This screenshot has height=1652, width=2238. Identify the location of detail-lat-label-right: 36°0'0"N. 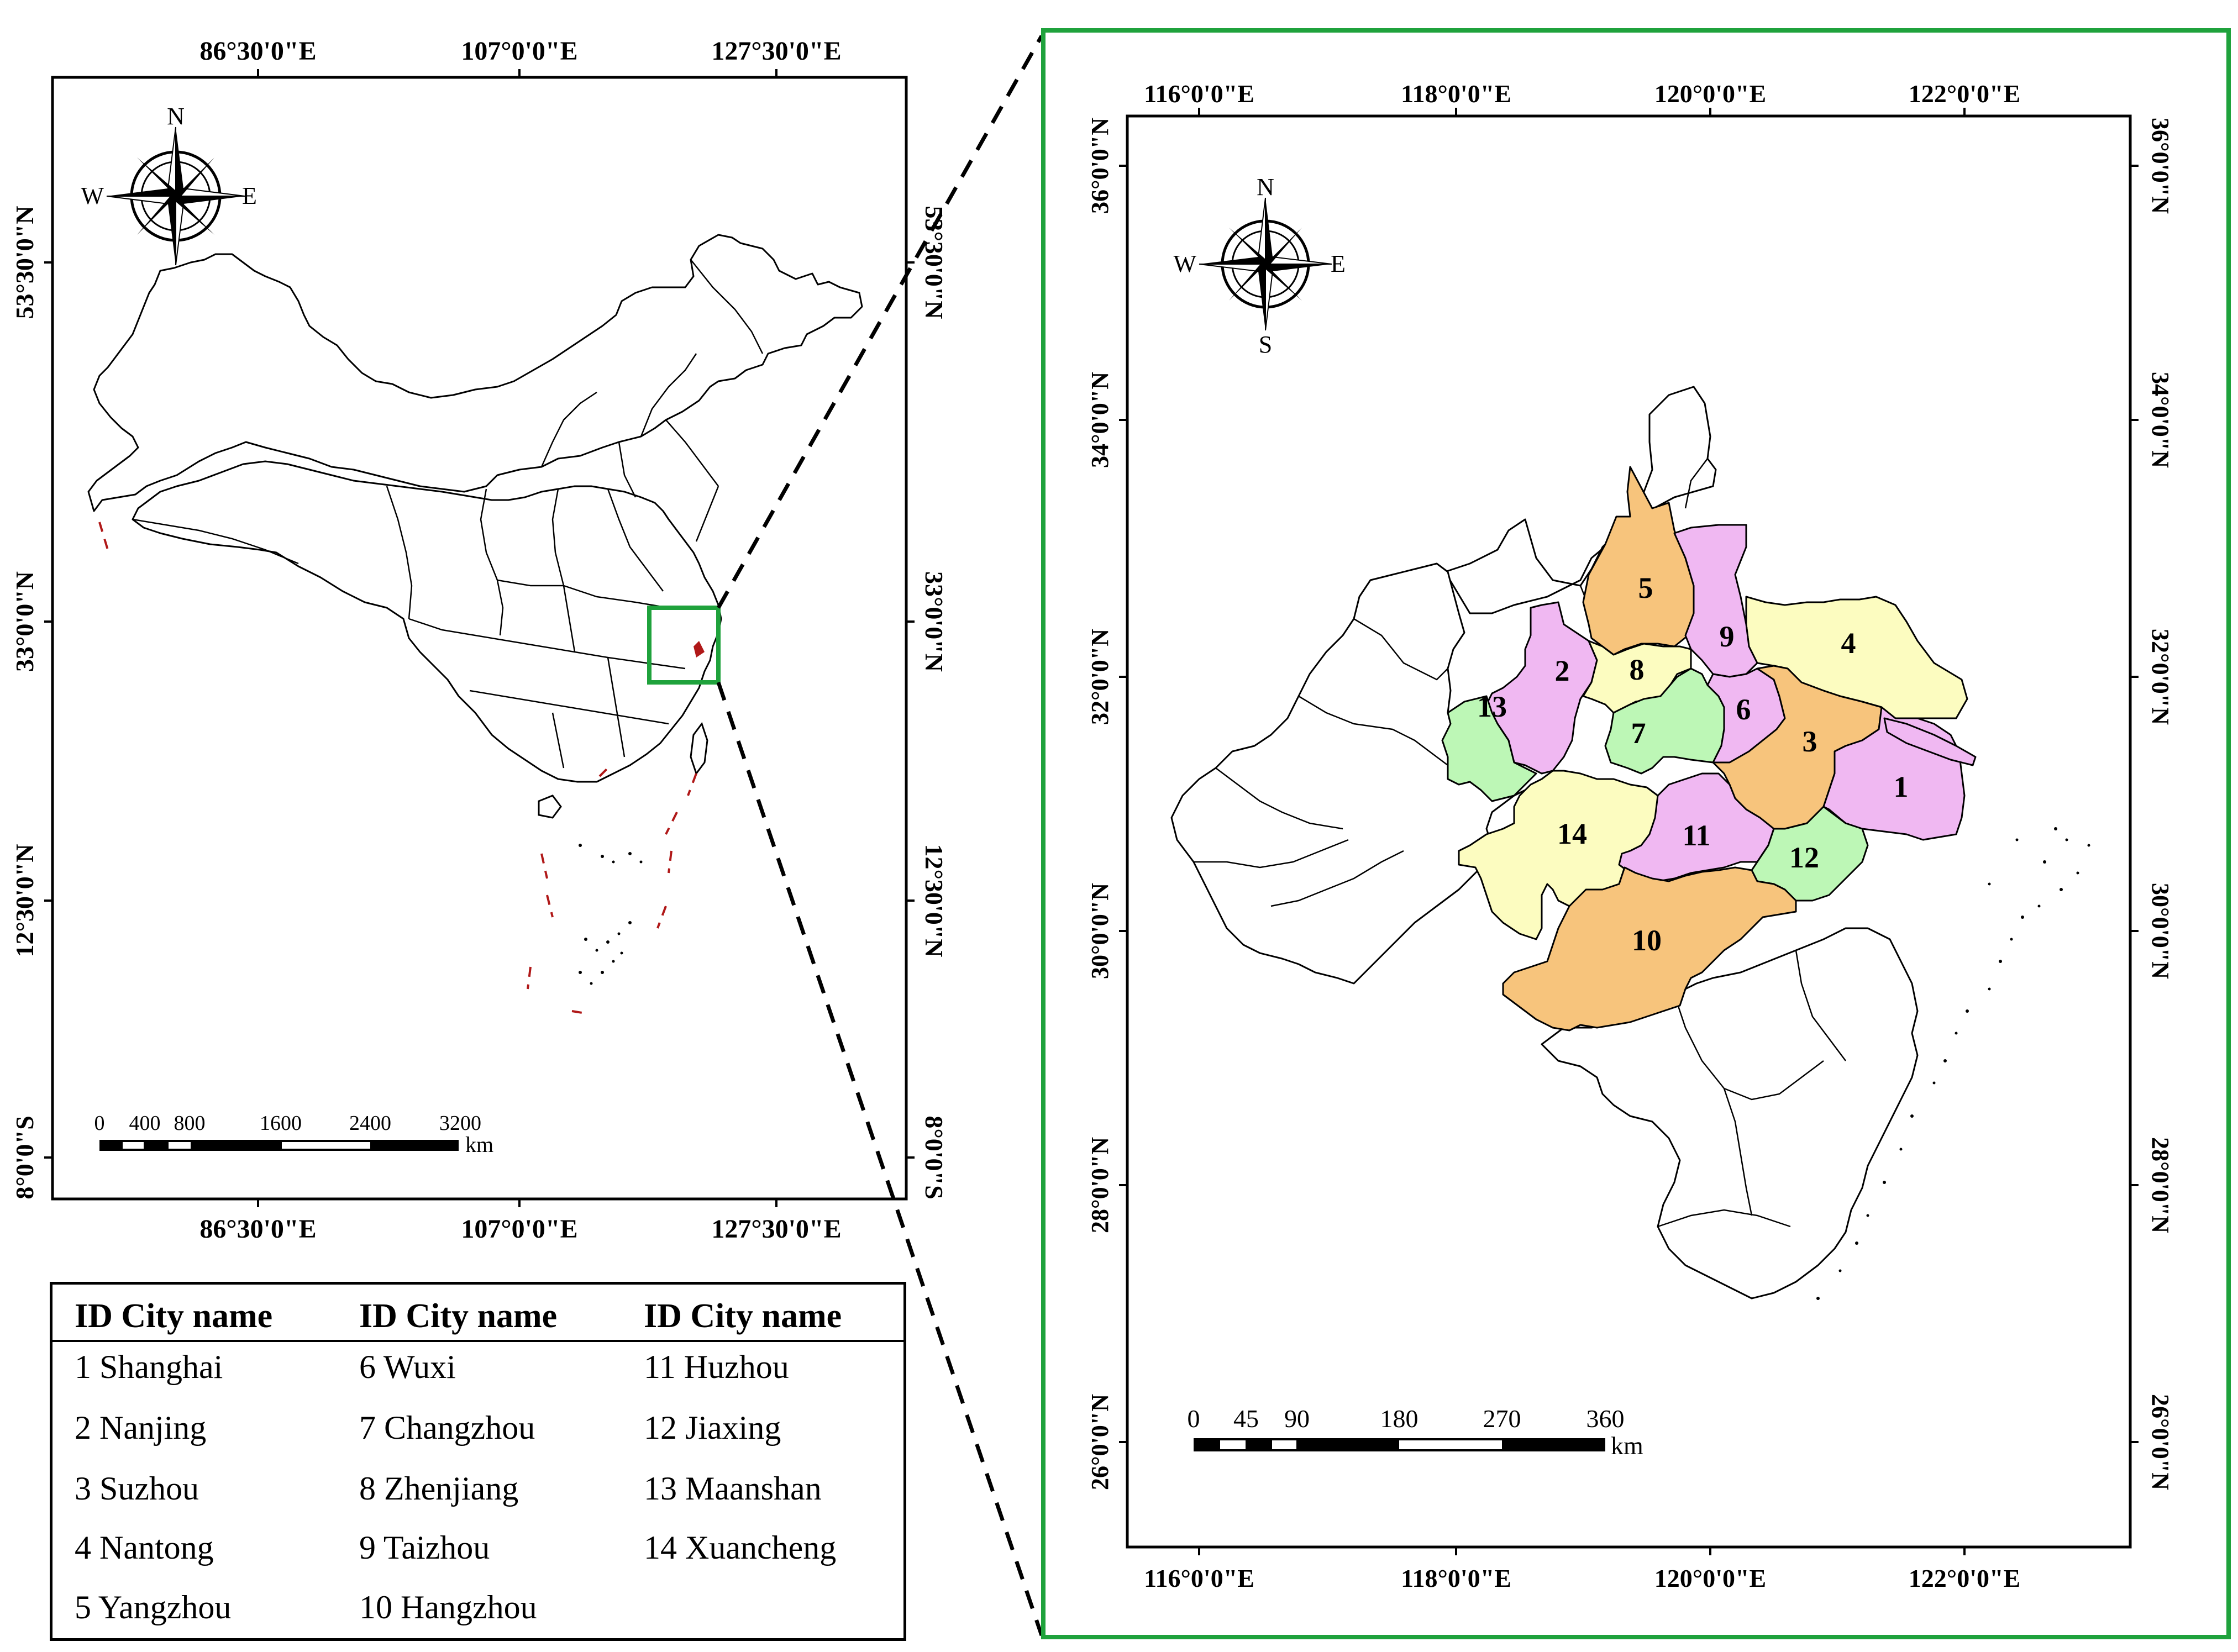
(2160, 166).